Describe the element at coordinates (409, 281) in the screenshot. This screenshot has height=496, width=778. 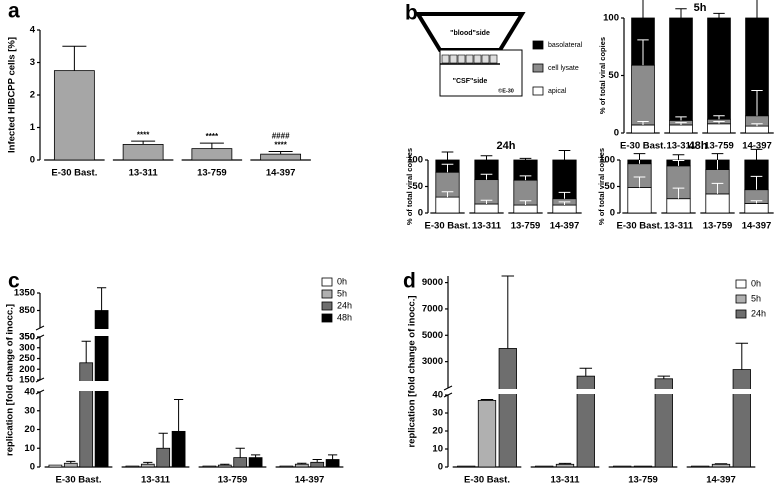
I see `panel-label: d` at that location.